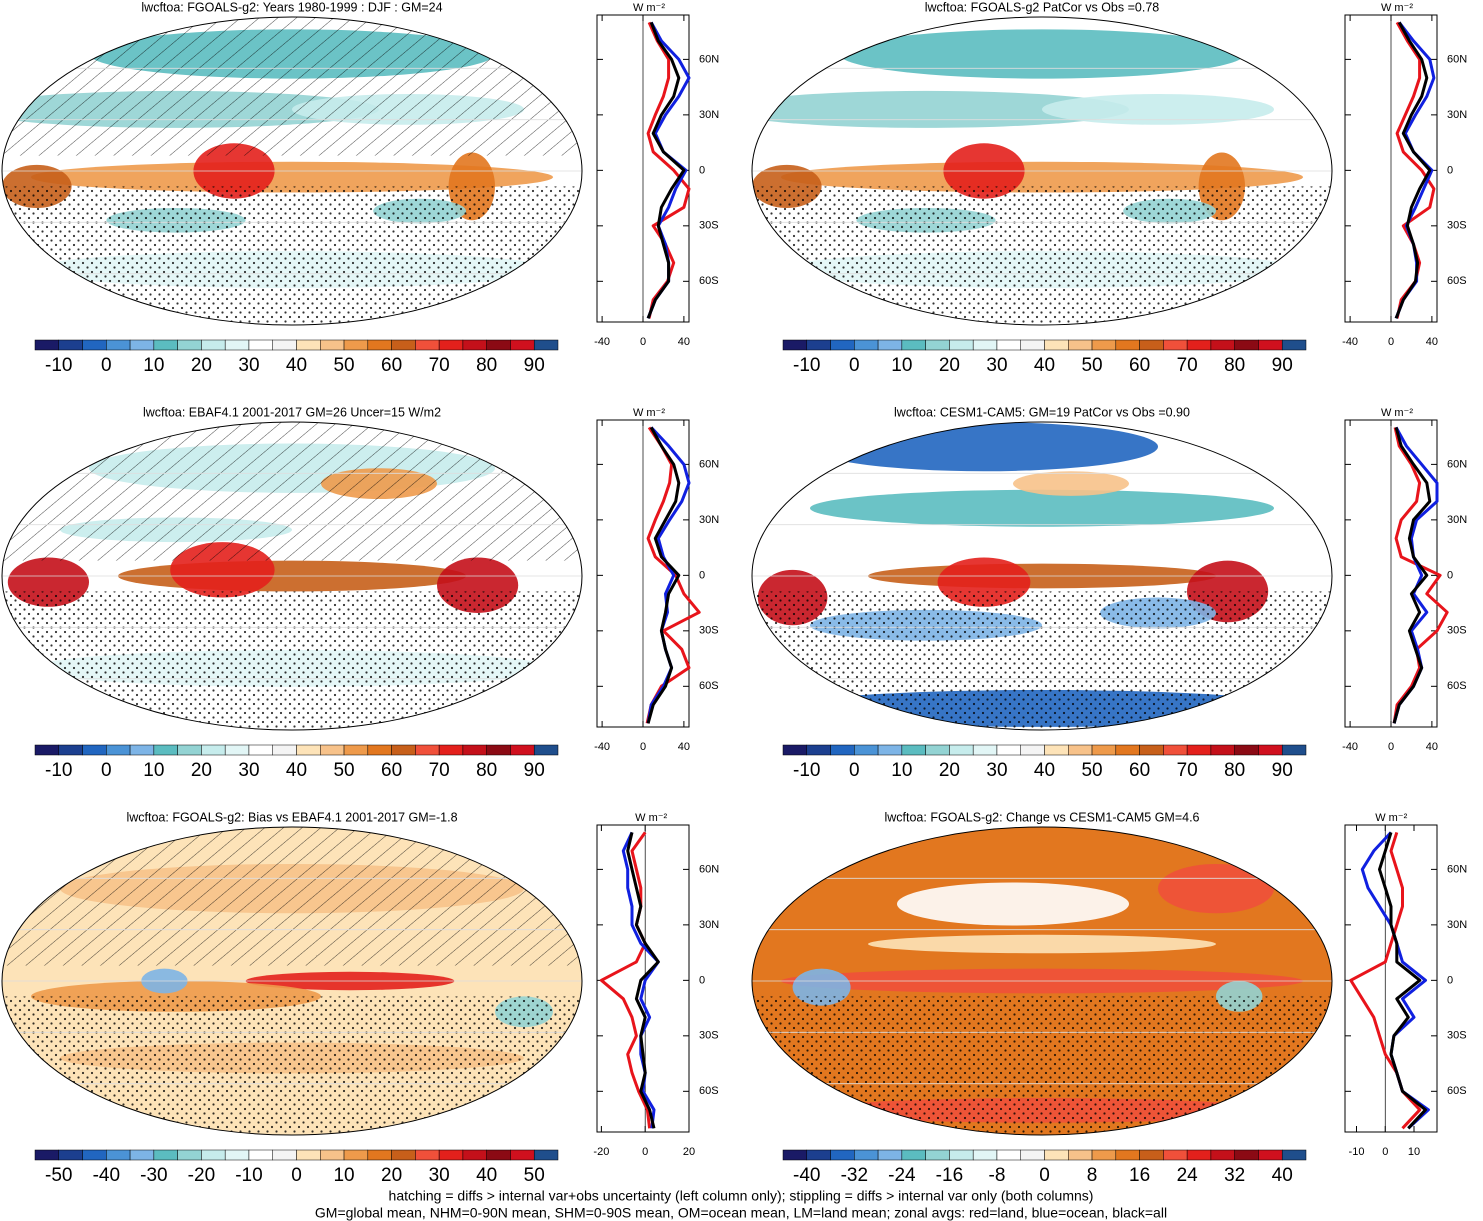  I want to click on x-tick-label: 40, so click(684, 342).